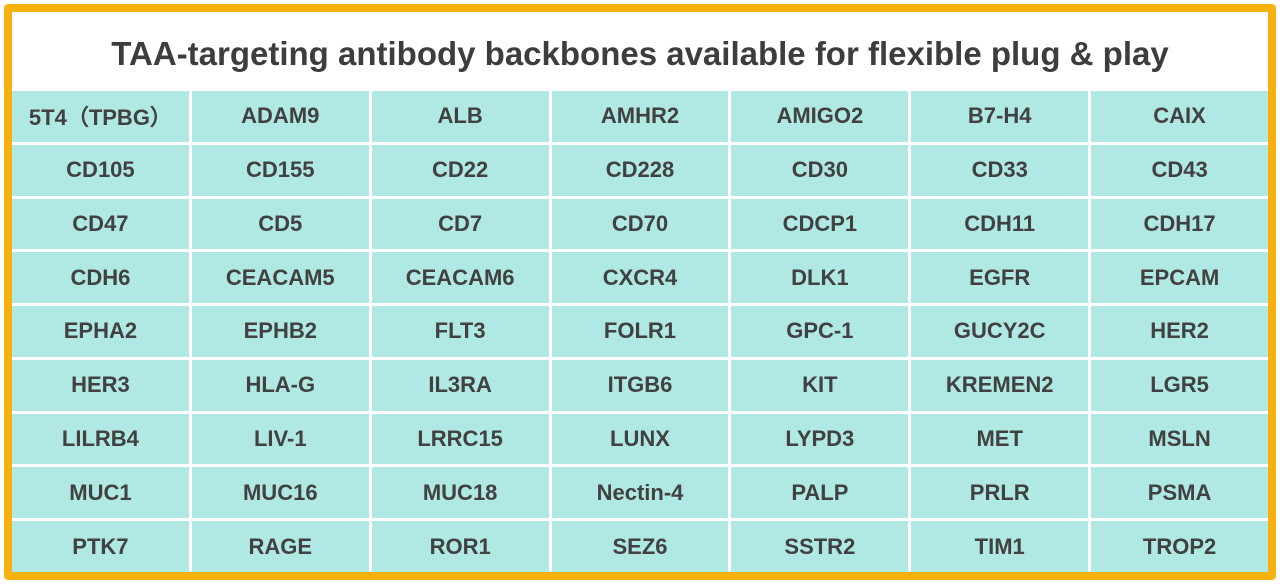  Describe the element at coordinates (640, 278) in the screenshot. I see `target-cell: CXCR4` at that location.